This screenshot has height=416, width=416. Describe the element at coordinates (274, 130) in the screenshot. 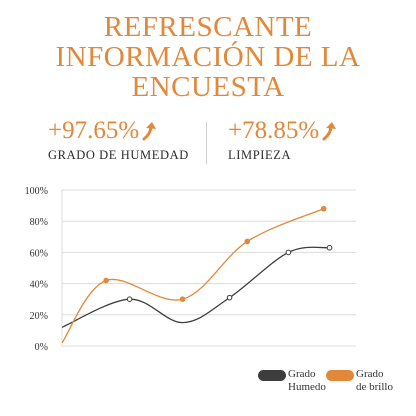

I see `stat-cleanliness-value: +78.85%` at that location.